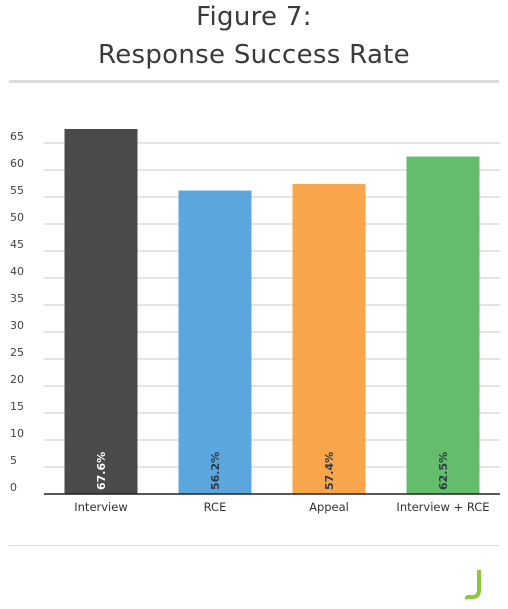 This screenshot has height=609, width=508. I want to click on bar-data-label: 57.4%, so click(329, 471).